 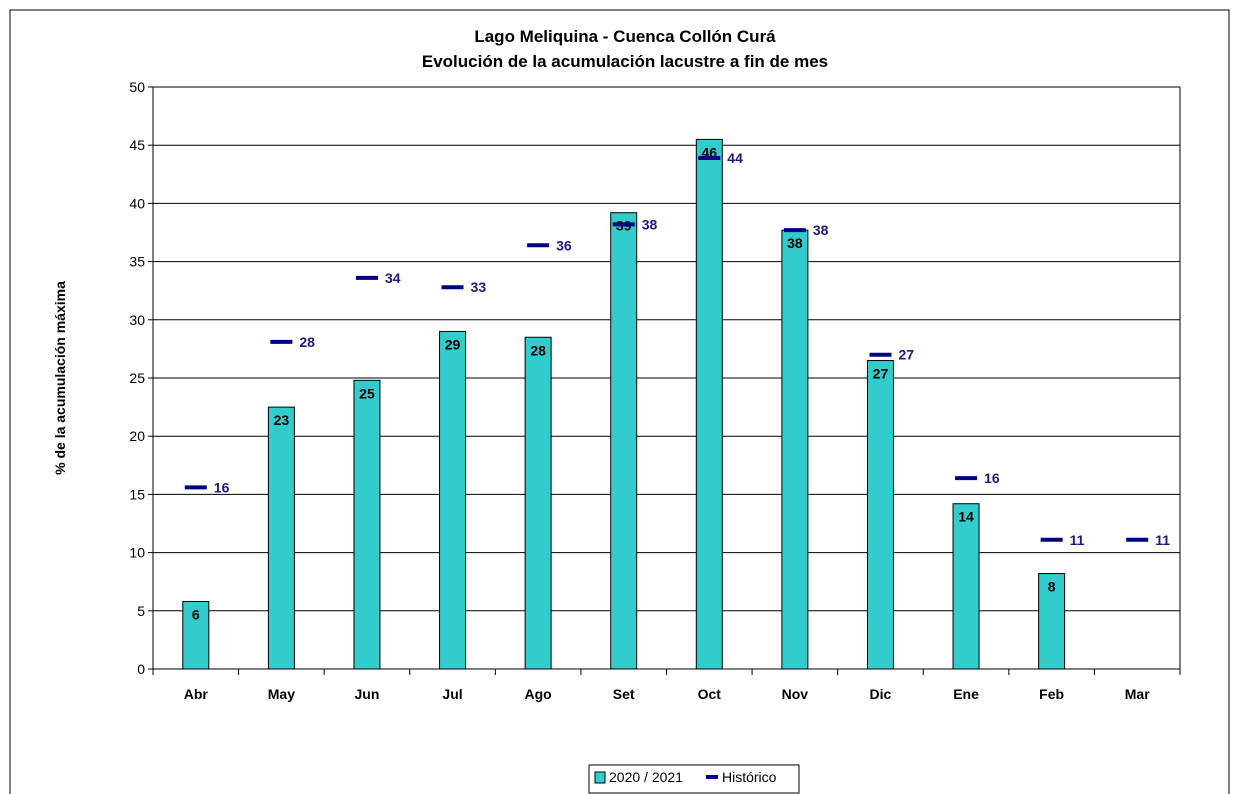 I want to click on y-axis-label: % de la acumulación máxima, so click(x=60, y=378).